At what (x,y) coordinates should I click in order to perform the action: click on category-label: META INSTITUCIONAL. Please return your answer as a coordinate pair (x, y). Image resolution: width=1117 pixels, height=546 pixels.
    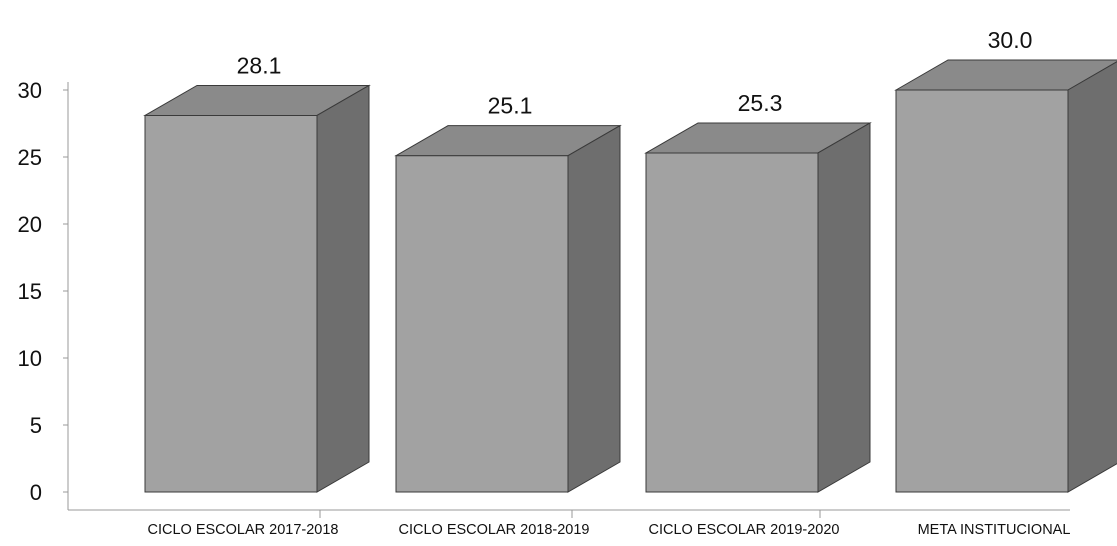
    Looking at the image, I should click on (994, 530).